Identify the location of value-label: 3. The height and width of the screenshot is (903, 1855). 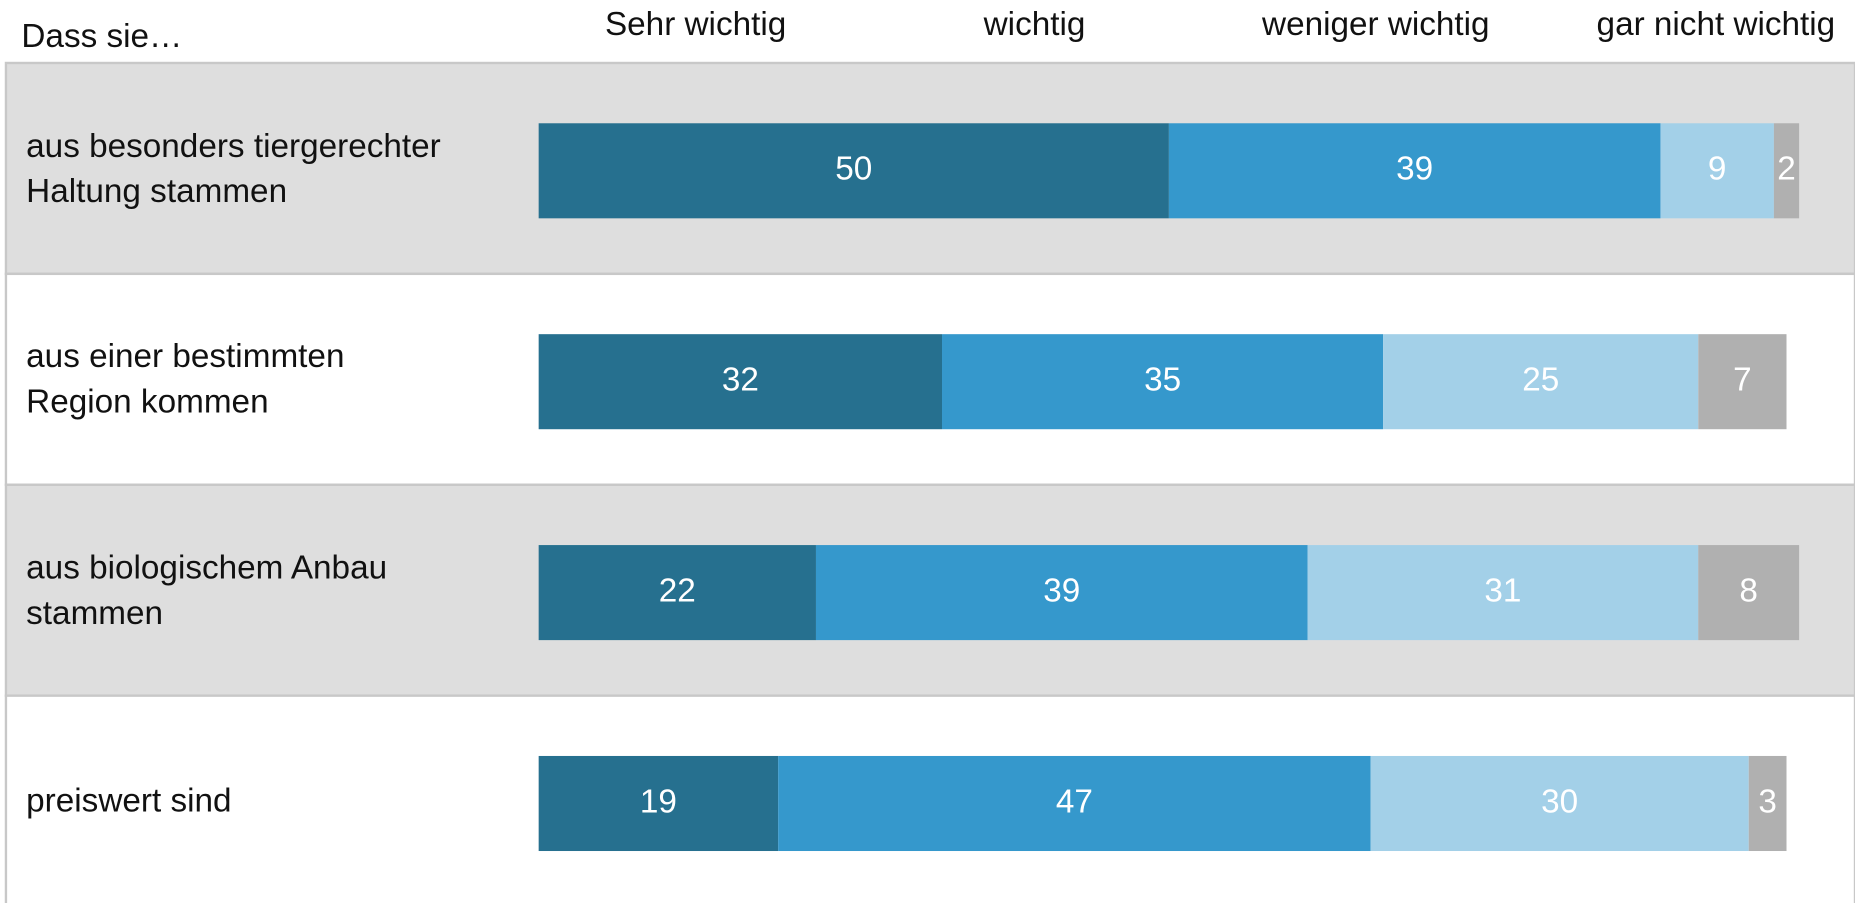
(1767, 801).